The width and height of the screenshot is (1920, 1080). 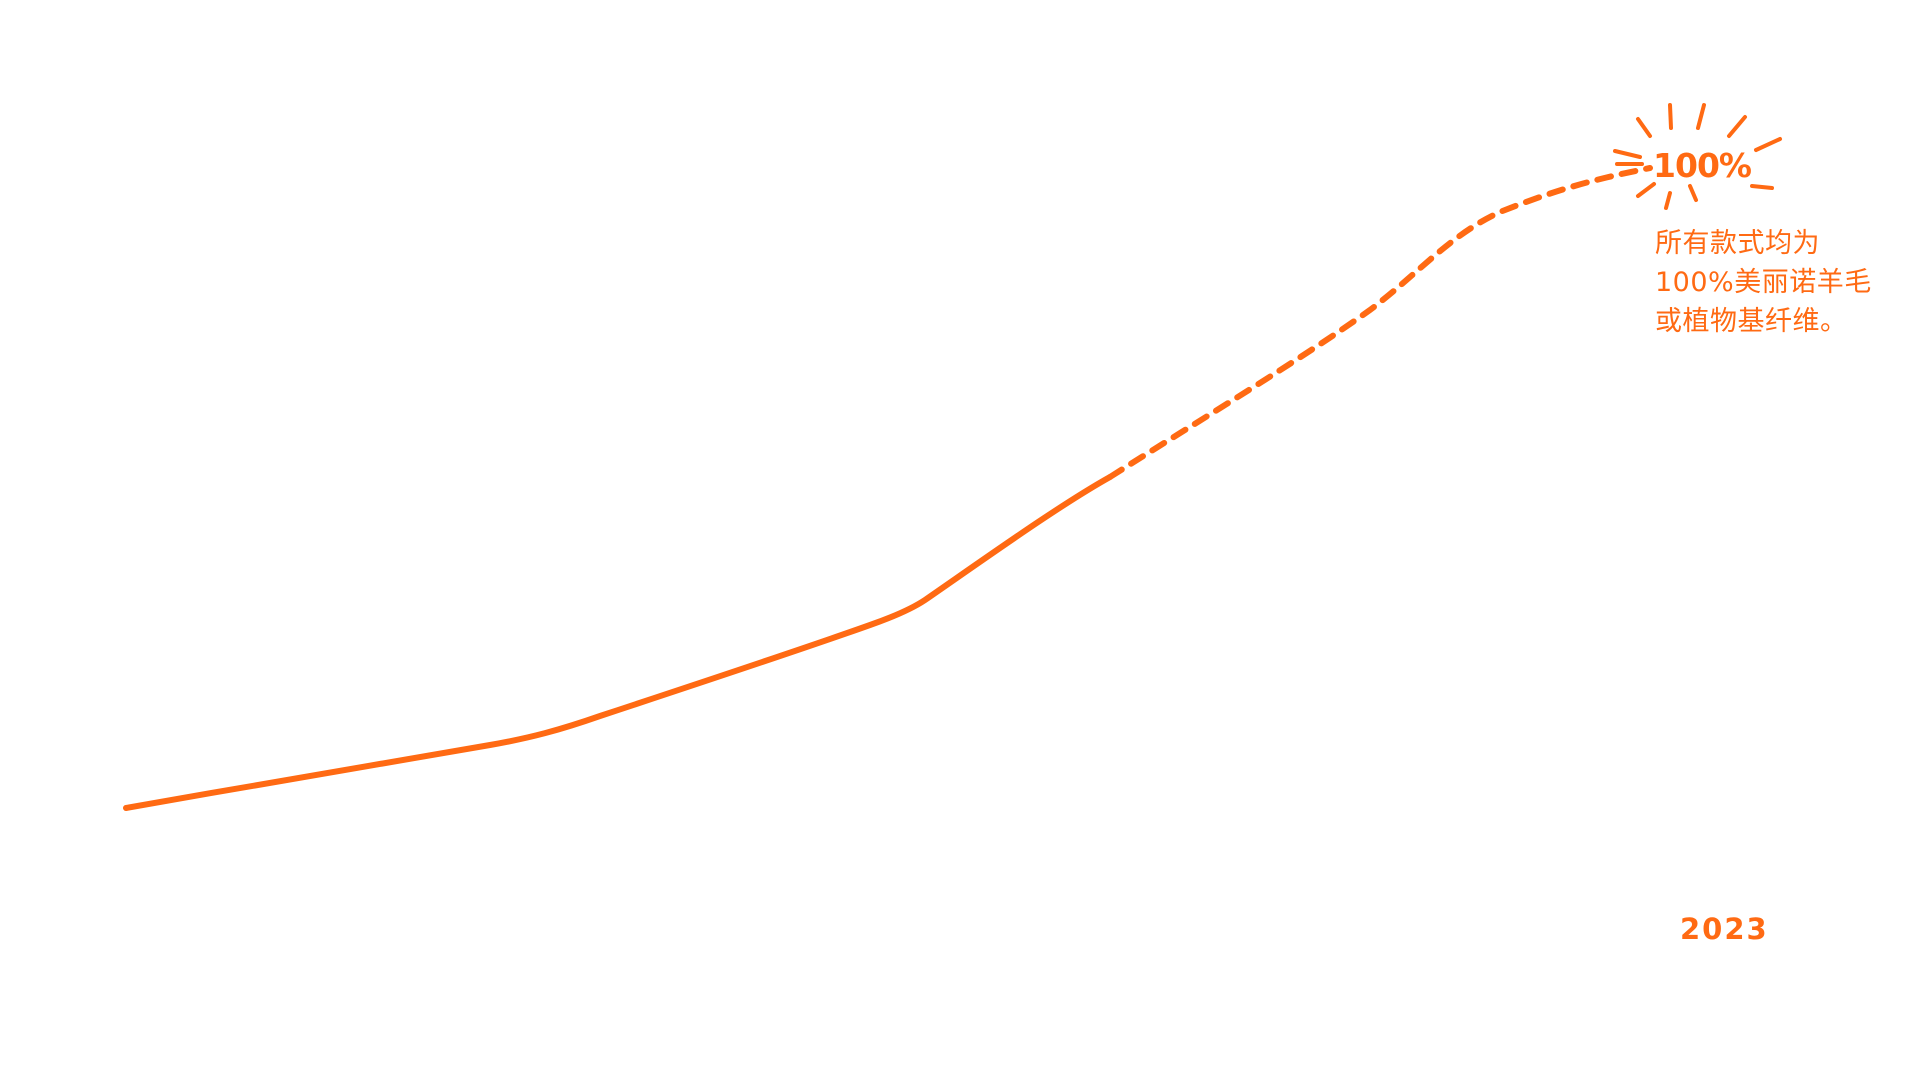 What do you see at coordinates (1763, 282) in the screenshot?
I see `annotation-line: 100%美丽诺羊毛` at bounding box center [1763, 282].